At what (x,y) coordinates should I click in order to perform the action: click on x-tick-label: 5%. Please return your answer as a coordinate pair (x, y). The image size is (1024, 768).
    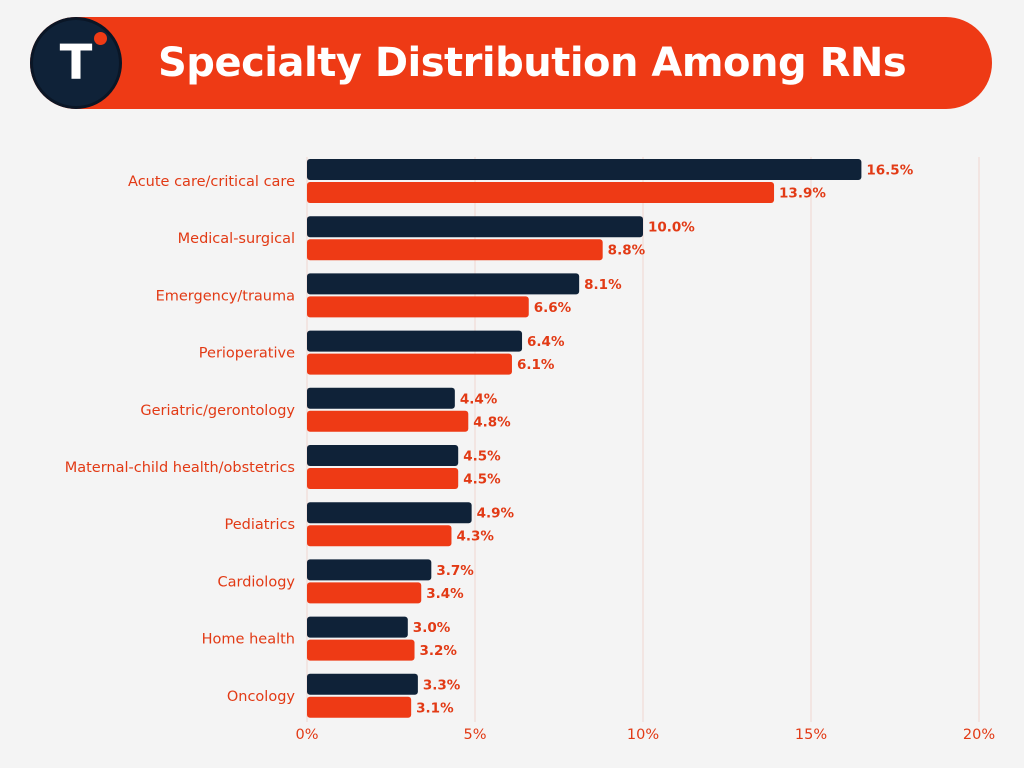
    Looking at the image, I should click on (474, 735).